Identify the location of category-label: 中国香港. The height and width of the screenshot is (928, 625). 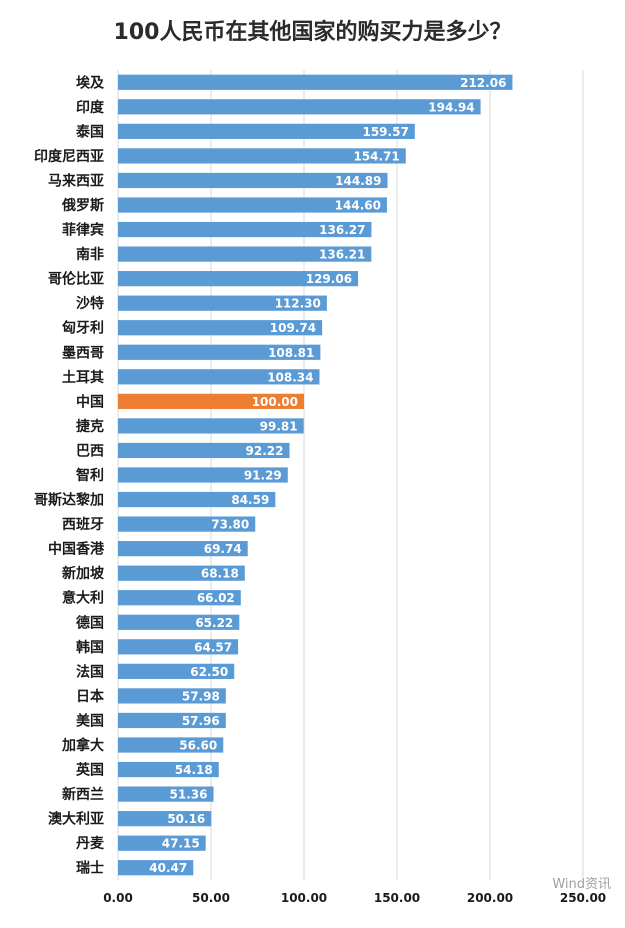
(76, 549).